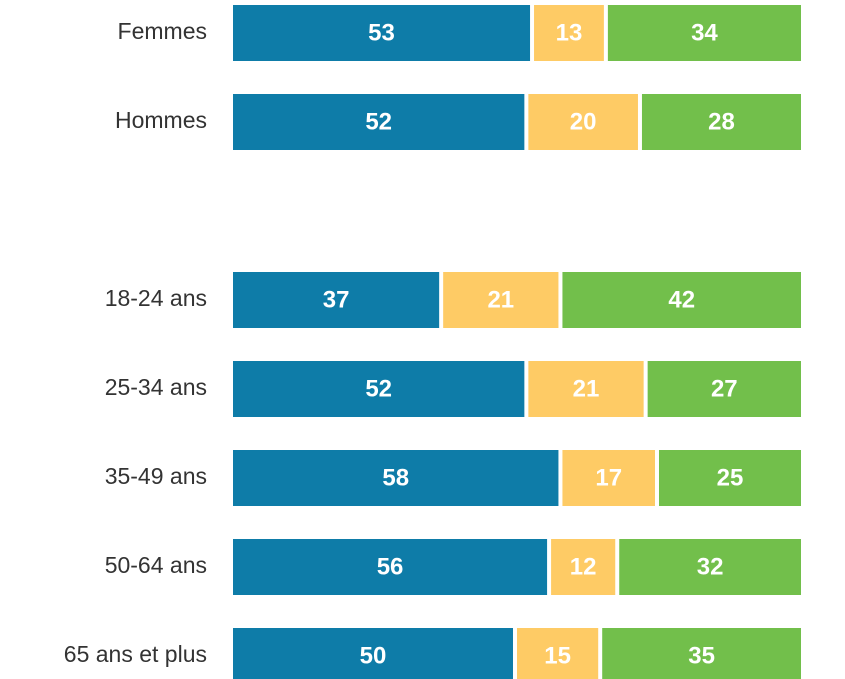 The width and height of the screenshot is (845, 679). I want to click on data-label: 56, so click(390, 566).